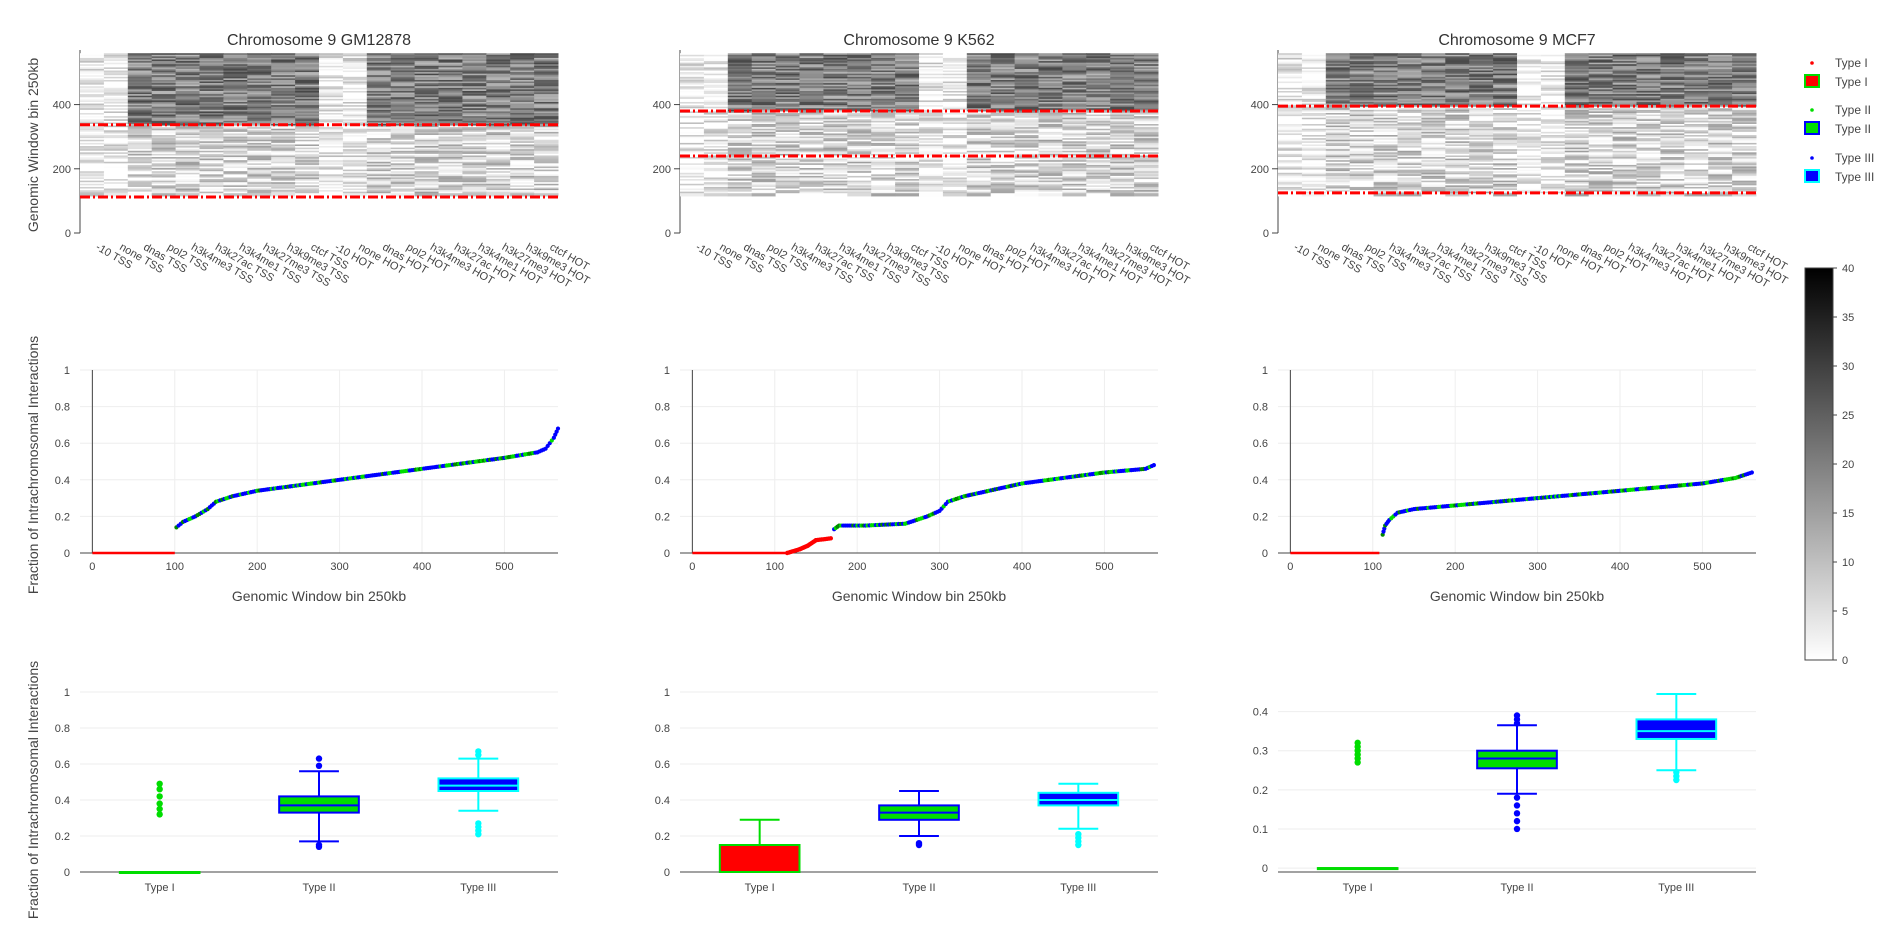  I want to click on heatmap-title: Chromosome 9 K562, so click(918, 40).